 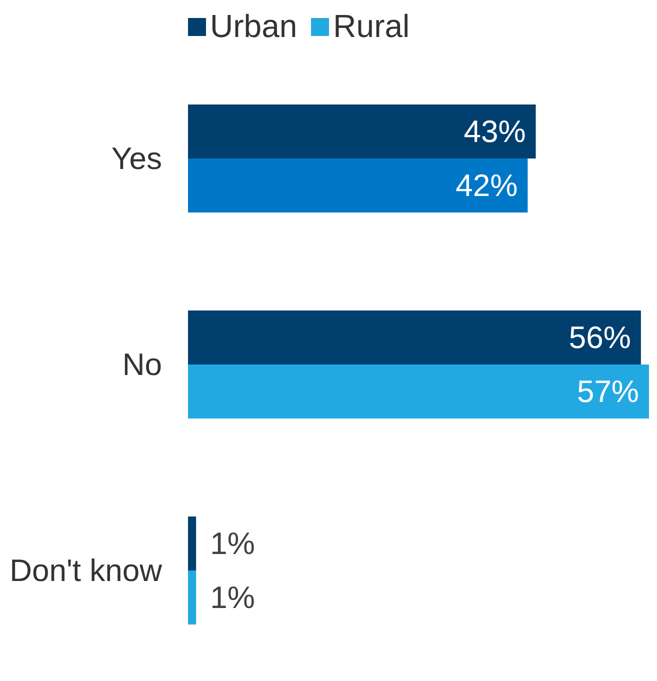 I want to click on legend-label: Urban, so click(x=254, y=26).